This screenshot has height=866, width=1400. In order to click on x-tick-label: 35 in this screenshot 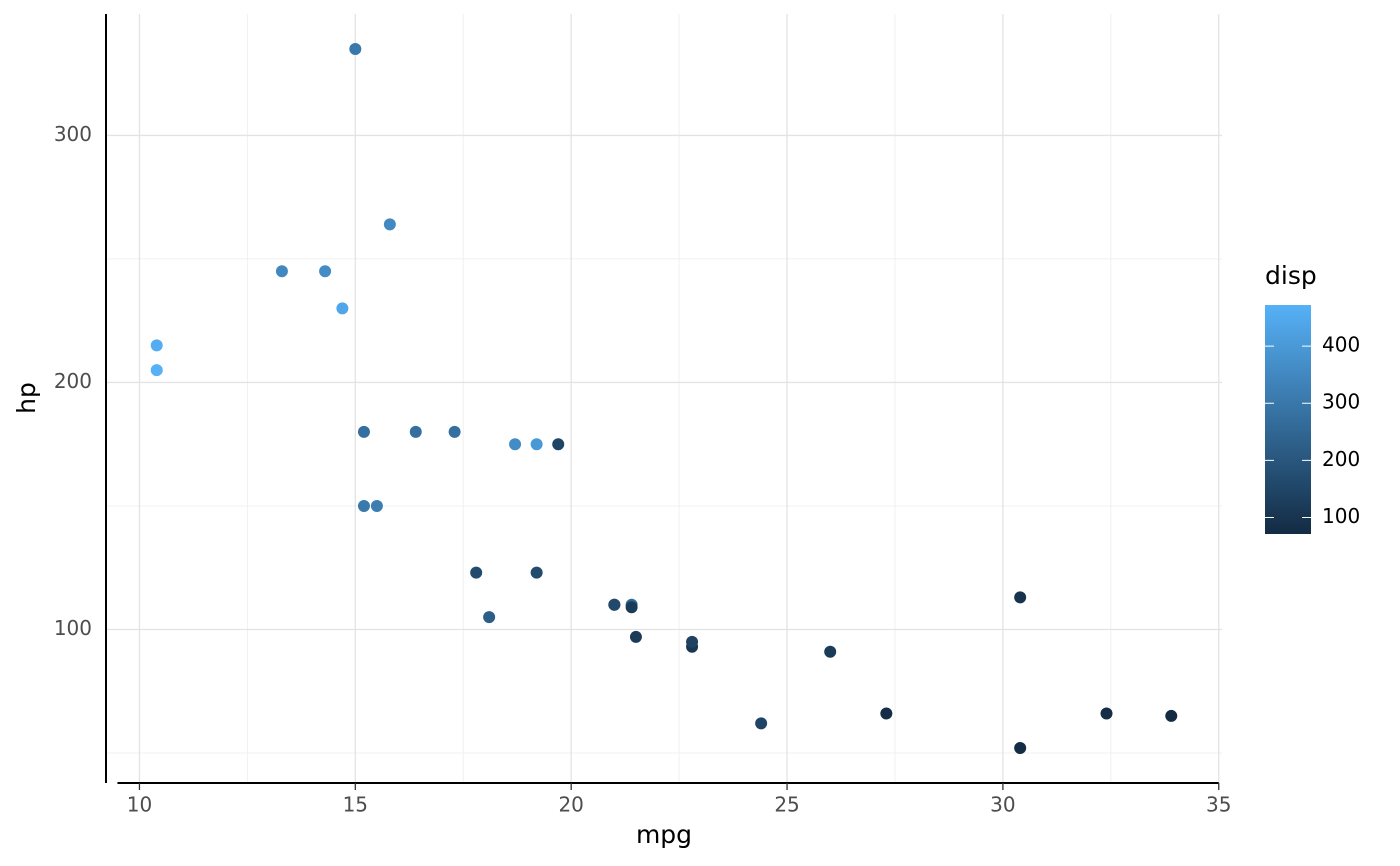, I will do `click(1218, 805)`.